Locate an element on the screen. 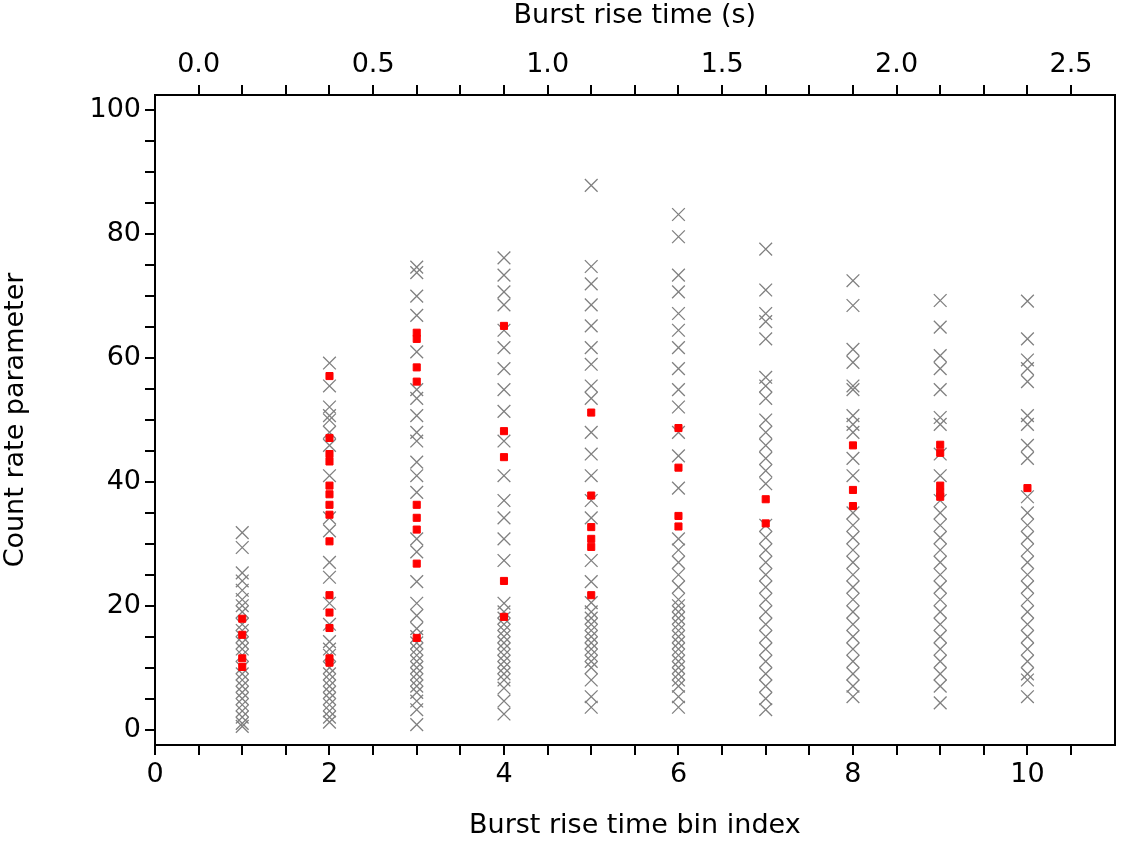 The height and width of the screenshot is (852, 1125). x2-axis-title: Burst rise time (s) is located at coordinates (635, 15).